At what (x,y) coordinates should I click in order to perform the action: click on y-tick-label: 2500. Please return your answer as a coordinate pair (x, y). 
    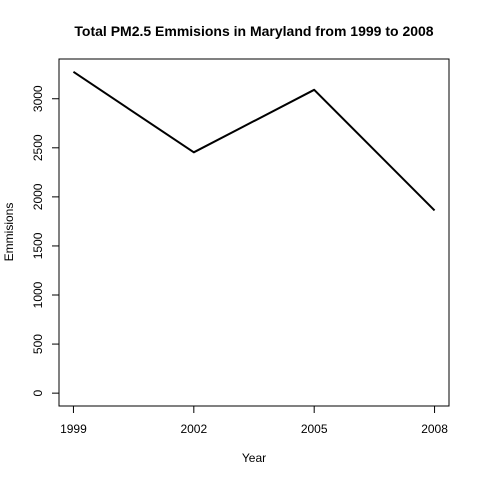
    Looking at the image, I should click on (38, 147).